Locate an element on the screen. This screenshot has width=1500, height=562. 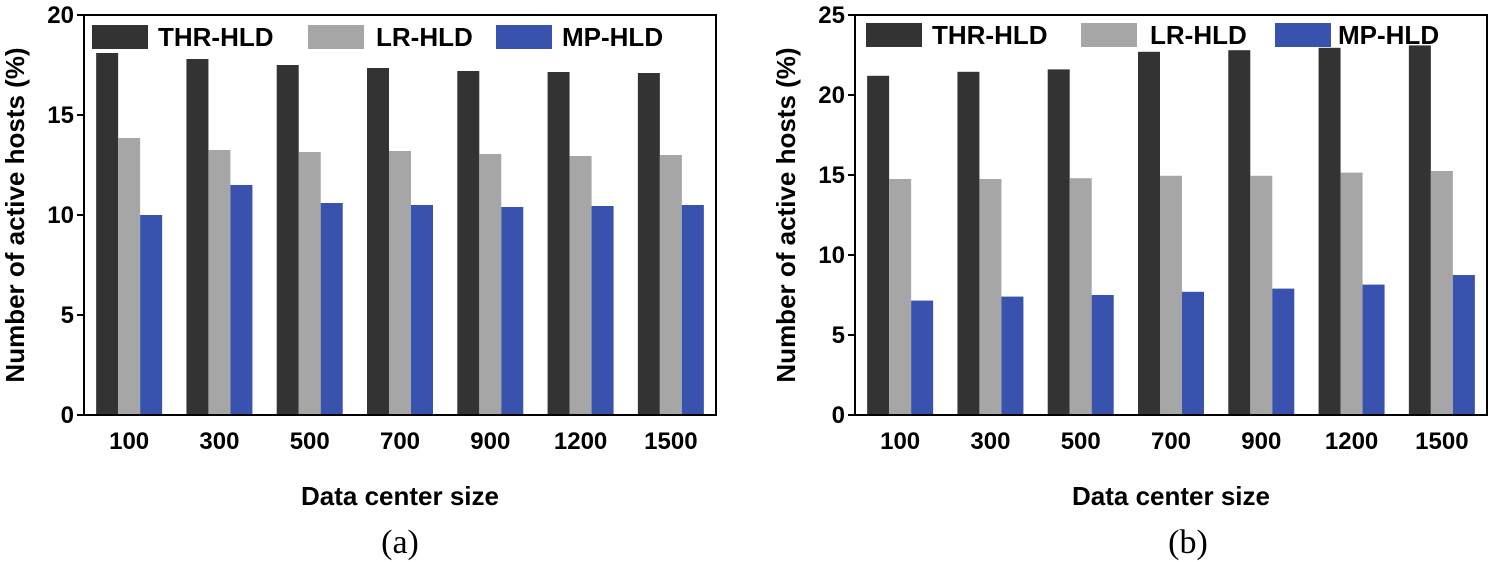
panel-caption: (b) is located at coordinates (1188, 542).